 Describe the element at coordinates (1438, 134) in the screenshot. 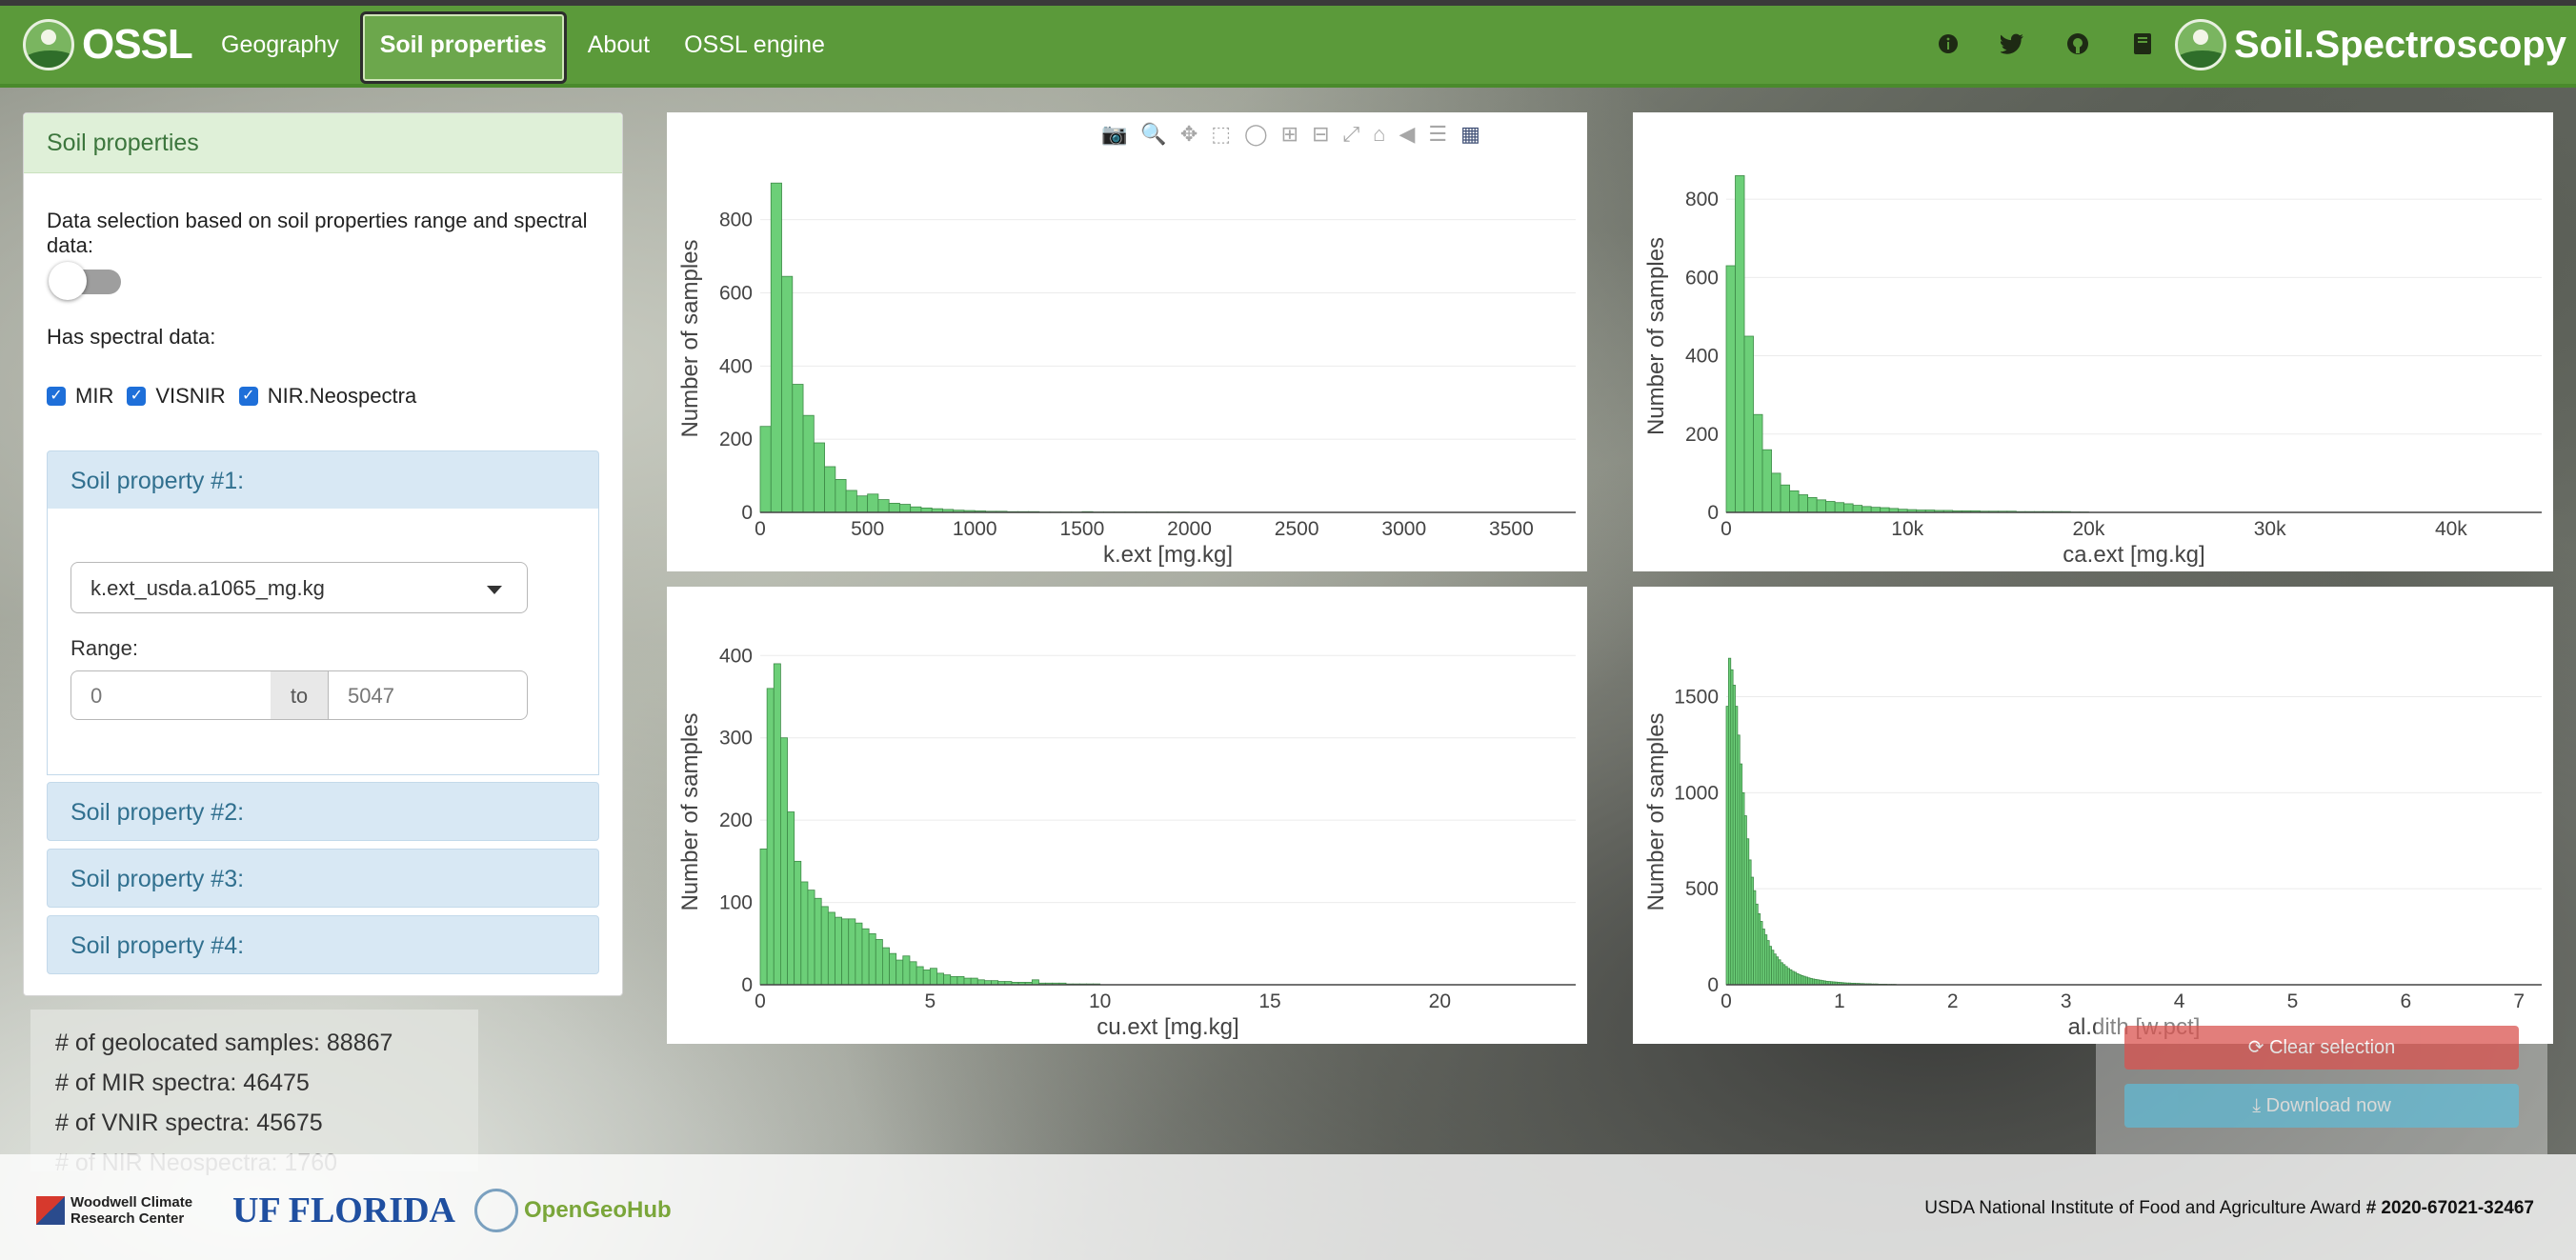

I see `hover-compare-icon: ☰` at that location.